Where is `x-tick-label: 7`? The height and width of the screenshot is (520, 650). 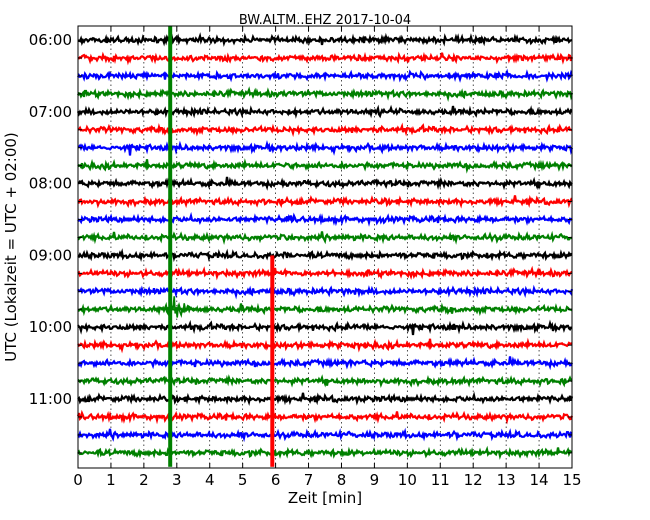 x-tick-label: 7 is located at coordinates (309, 480).